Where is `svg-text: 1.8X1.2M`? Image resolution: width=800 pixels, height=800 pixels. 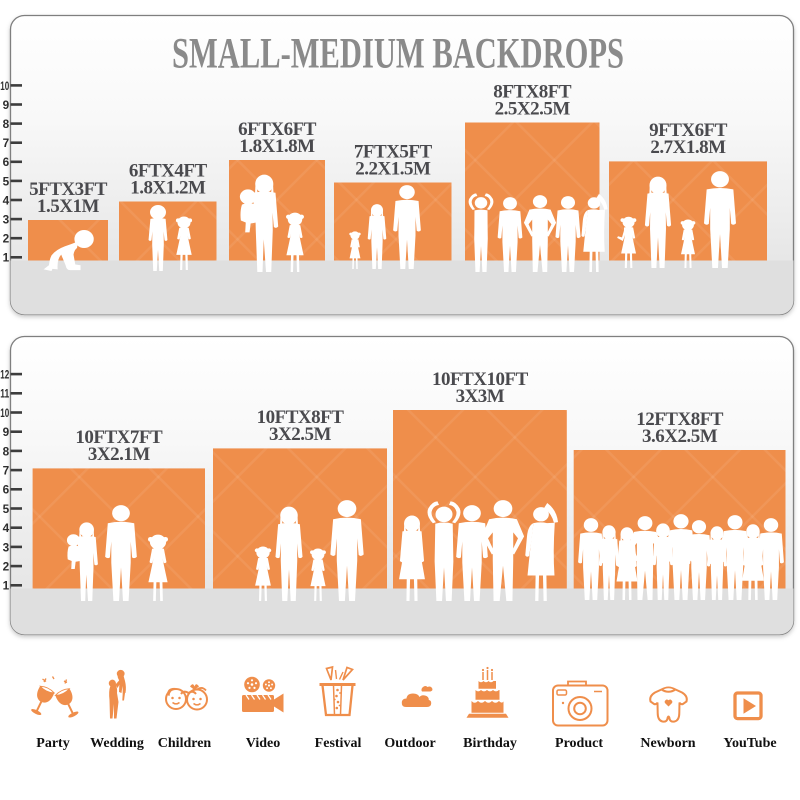
svg-text: 1.8X1.2M is located at coordinates (168, 187).